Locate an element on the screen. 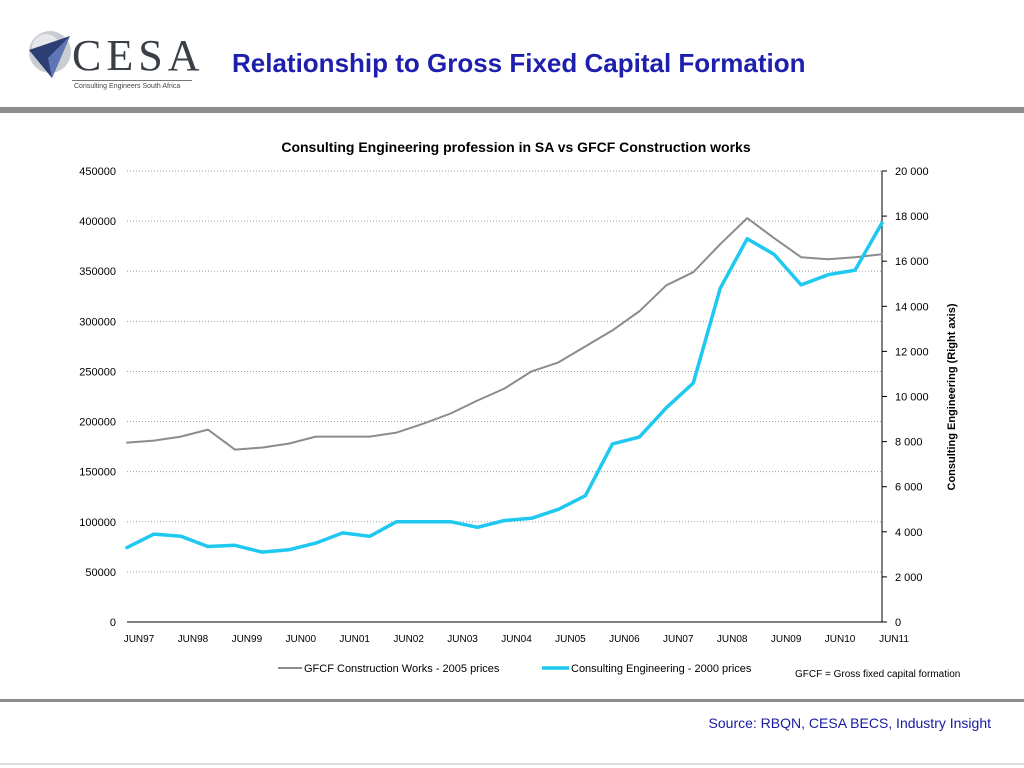 The width and height of the screenshot is (1024, 768). y-right-tick-label: 16 000 is located at coordinates (912, 262).